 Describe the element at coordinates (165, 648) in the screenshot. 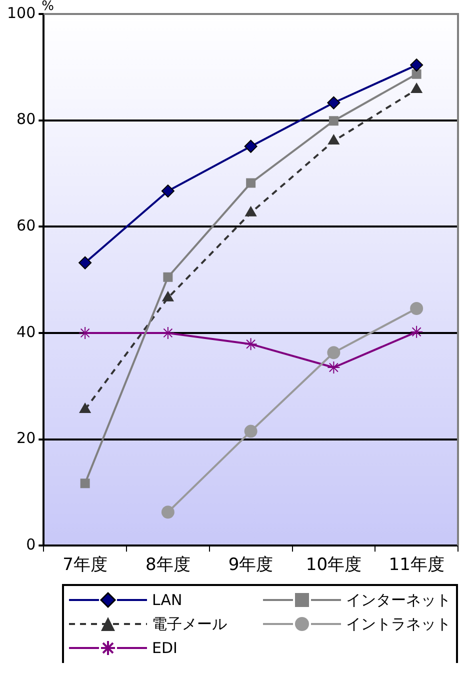

I see `legend-label: EDI` at that location.